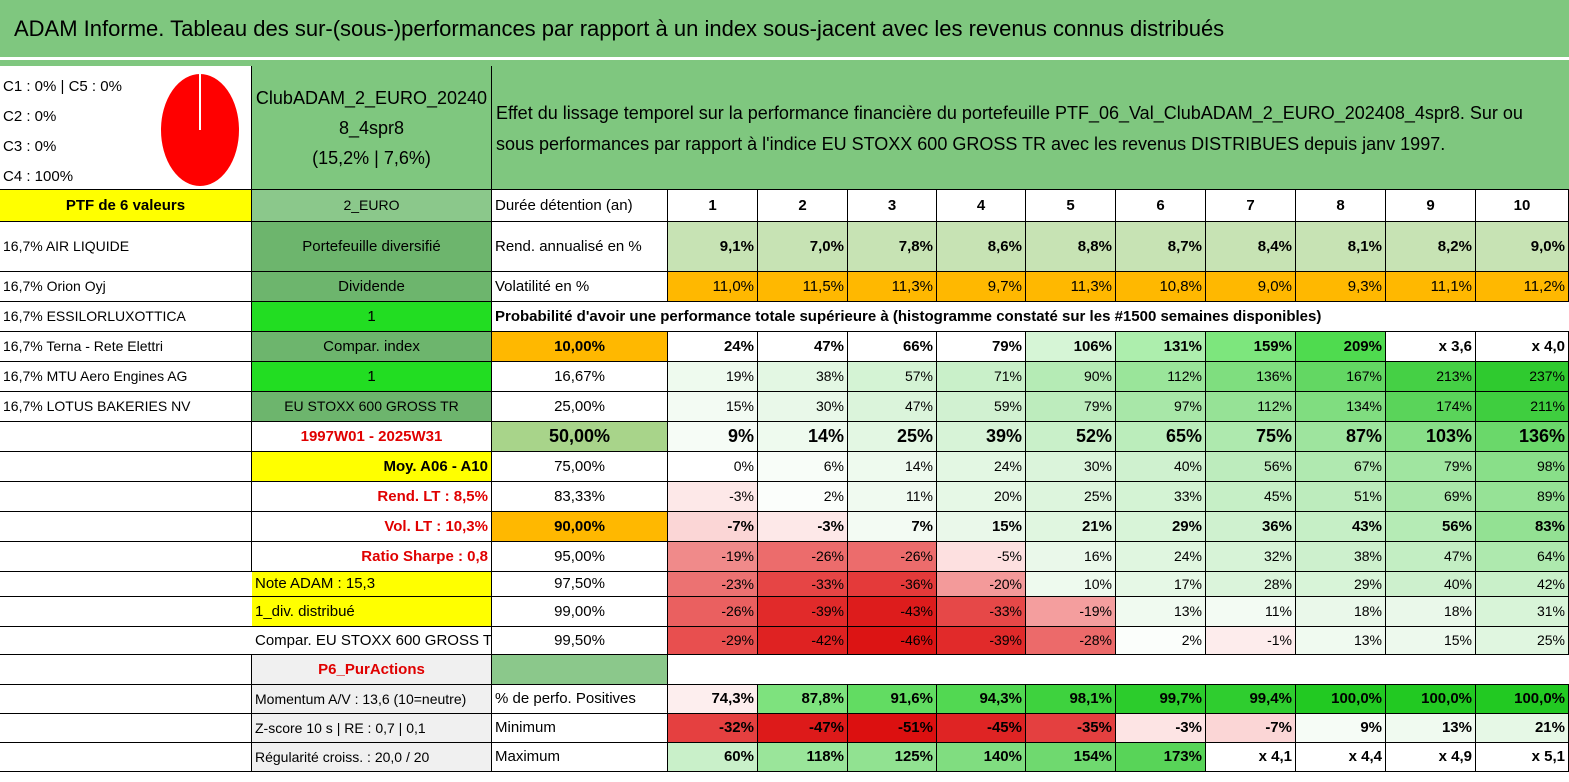  Describe the element at coordinates (892, 206) in the screenshot. I see `year-header: 3` at that location.